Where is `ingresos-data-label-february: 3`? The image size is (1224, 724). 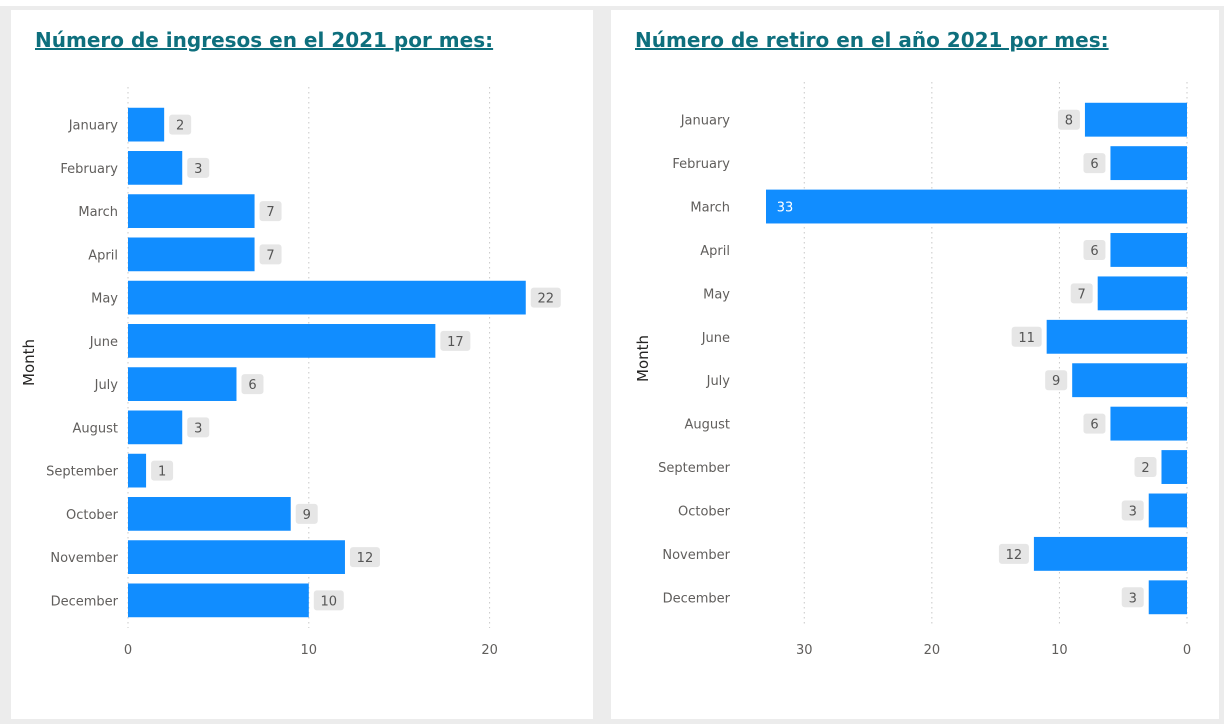
ingresos-data-label-february: 3 is located at coordinates (198, 169).